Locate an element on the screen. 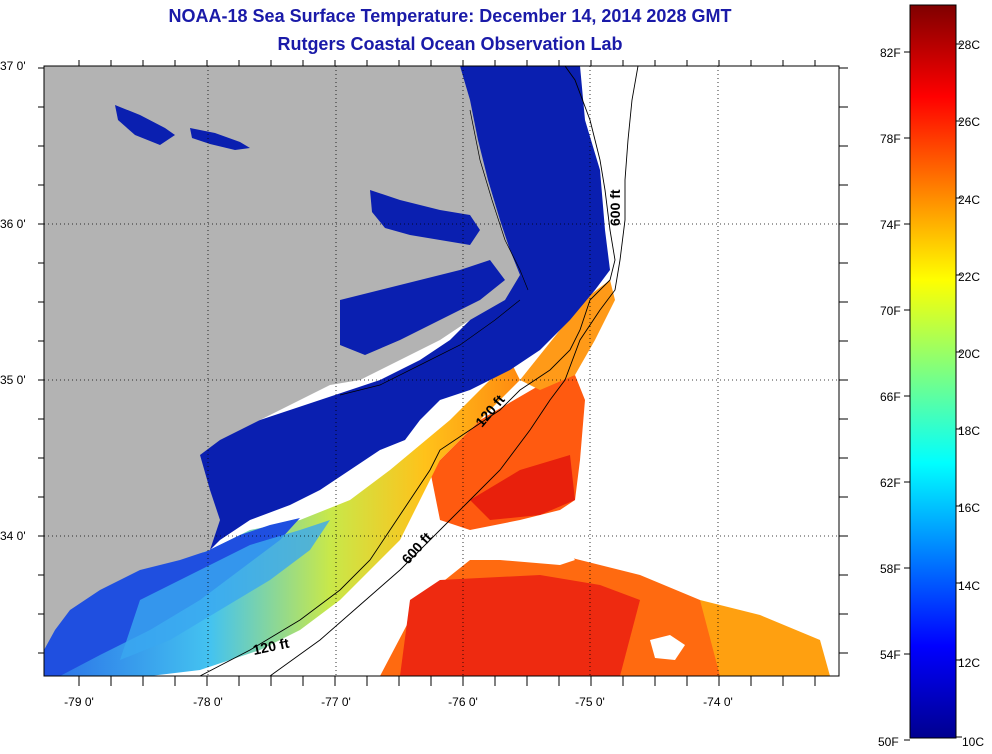  cloud-gap is located at coordinates (395, 577).